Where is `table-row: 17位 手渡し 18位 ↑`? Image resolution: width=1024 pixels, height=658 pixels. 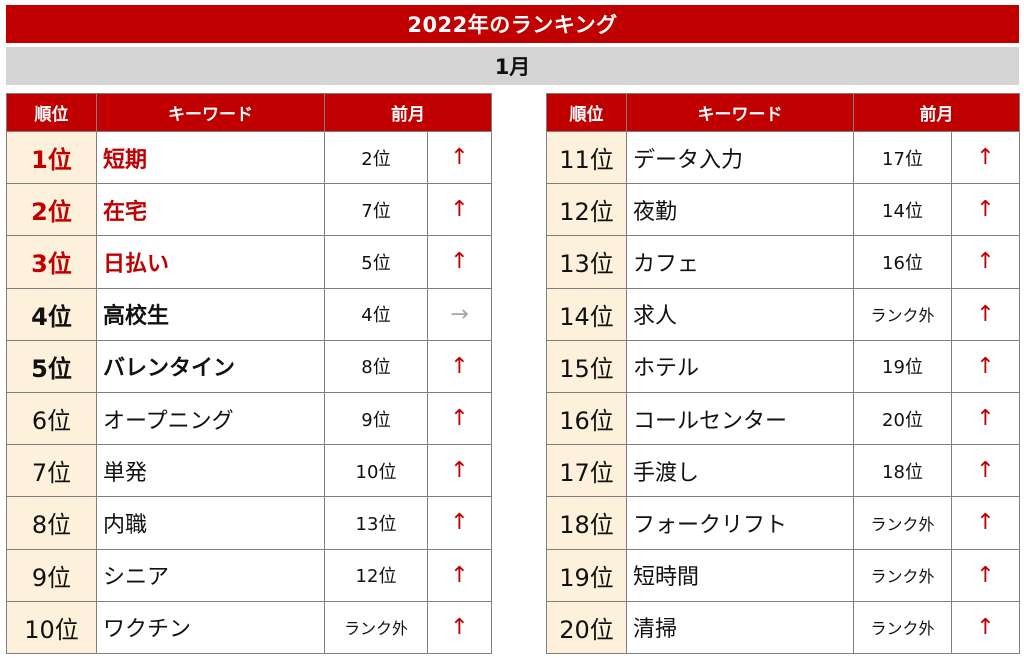
table-row: 17位 手渡し 18位 ↑ is located at coordinates (783, 471).